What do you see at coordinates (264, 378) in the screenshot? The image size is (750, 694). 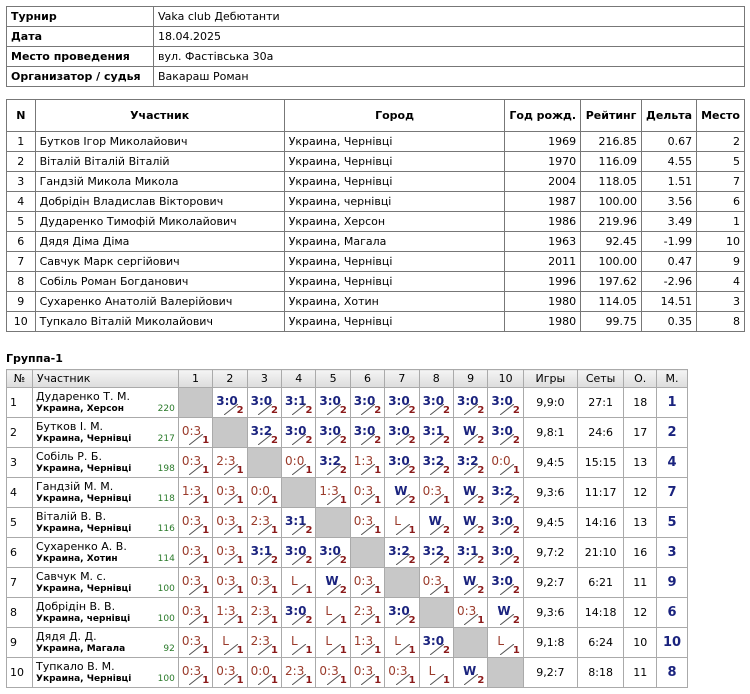 I see `header-cell: 3` at bounding box center [264, 378].